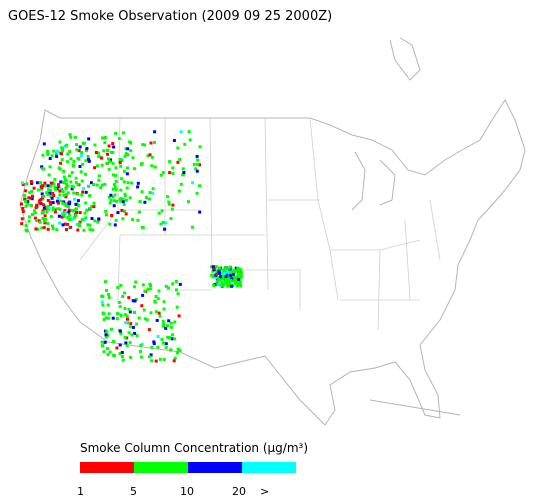 The width and height of the screenshot is (540, 504). Describe the element at coordinates (187, 491) in the screenshot. I see `legend-label: 10` at that location.